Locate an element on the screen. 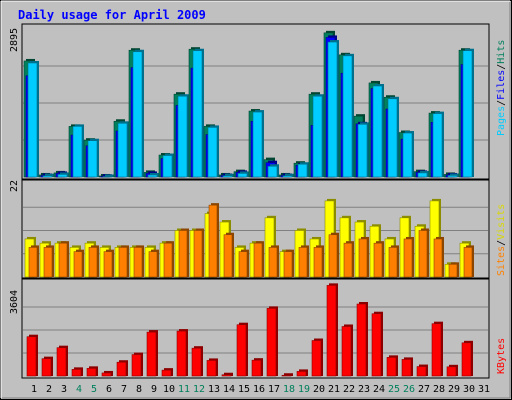 The image size is (512, 400). day-label-31: 31 is located at coordinates (484, 389).